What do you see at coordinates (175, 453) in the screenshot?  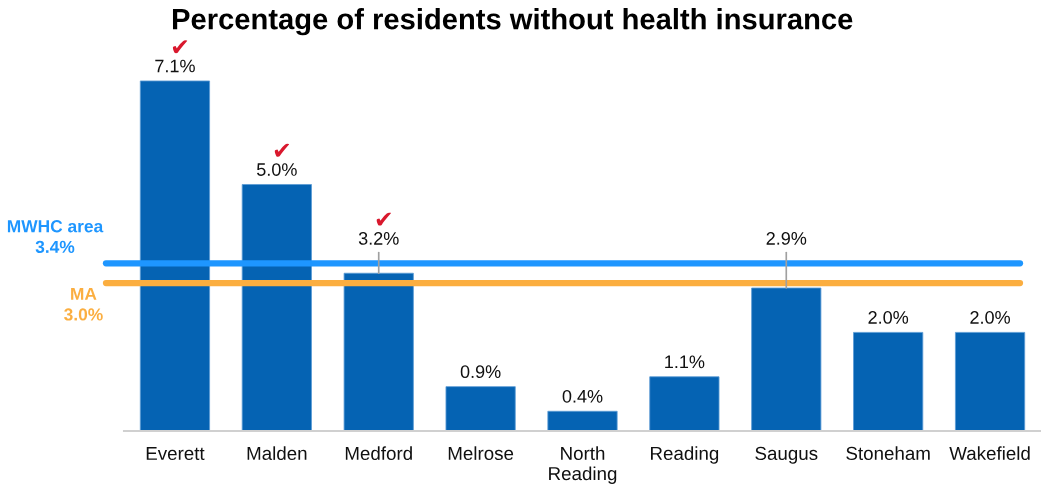 I see `x-tick-label: Everett` at bounding box center [175, 453].